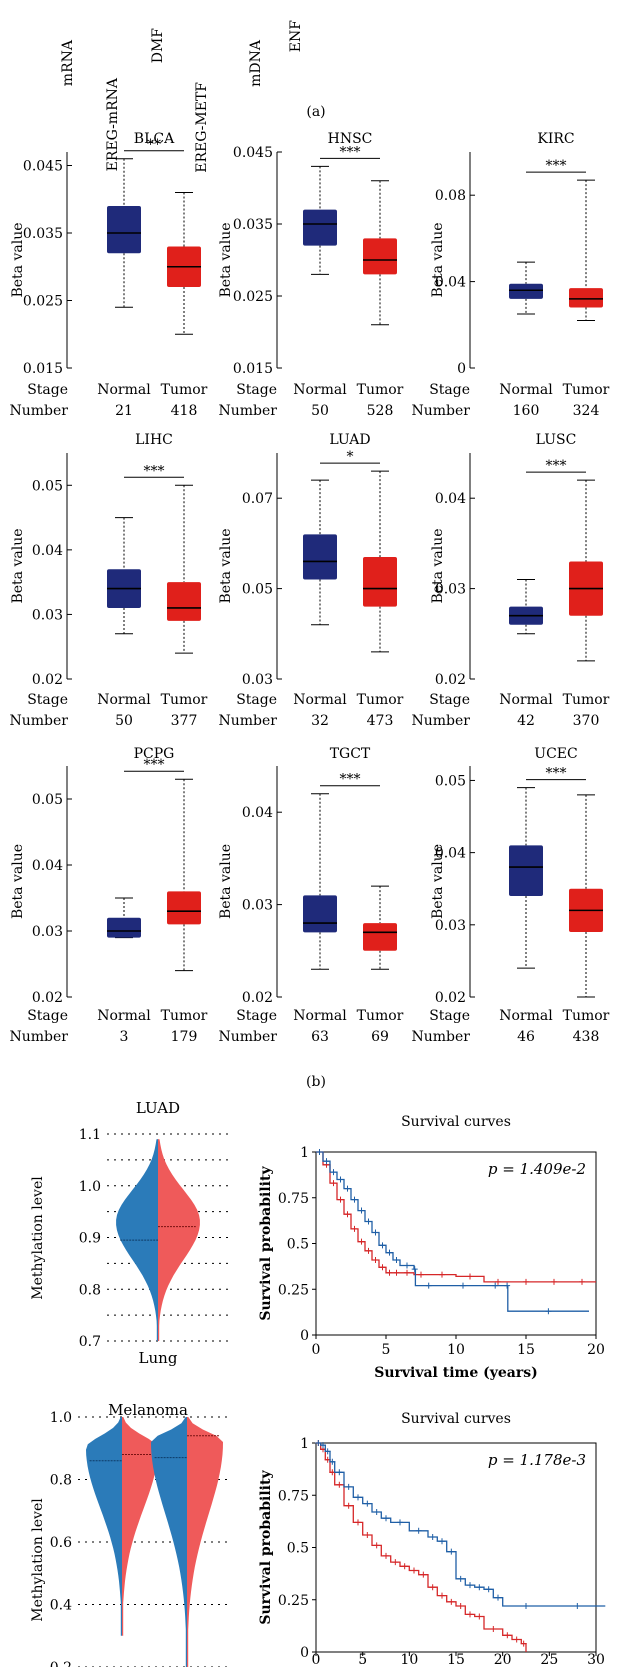 The width and height of the screenshot is (632, 1667). What do you see at coordinates (61, 1606) in the screenshot?
I see `y-tick-label: 0.4` at bounding box center [61, 1606].